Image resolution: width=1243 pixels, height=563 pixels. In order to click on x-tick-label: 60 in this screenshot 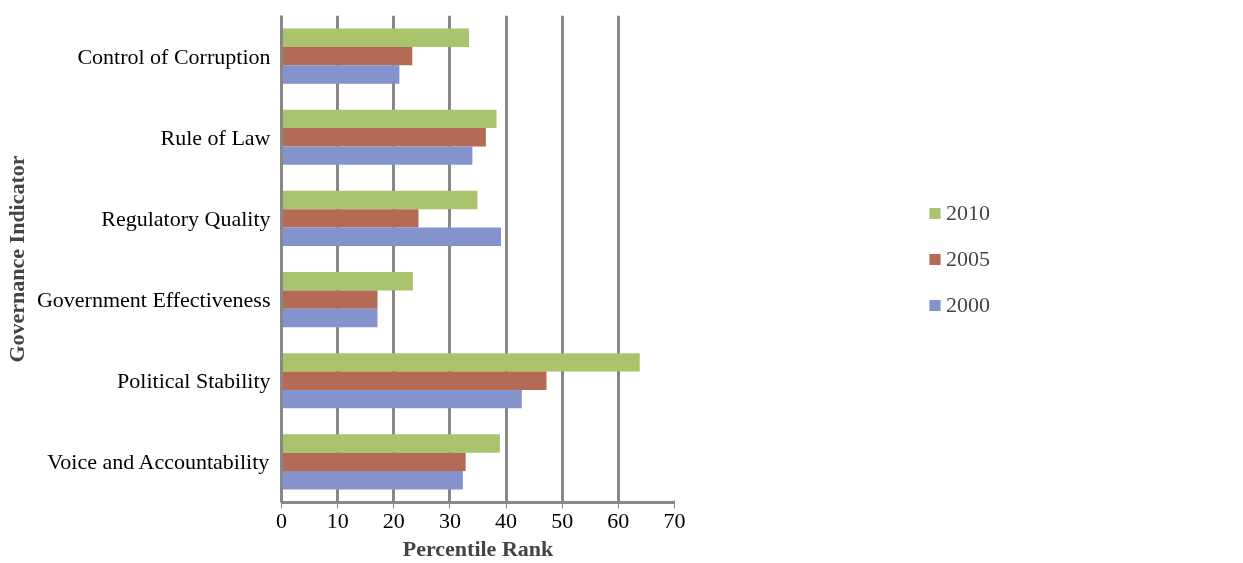, I will do `click(618, 520)`.